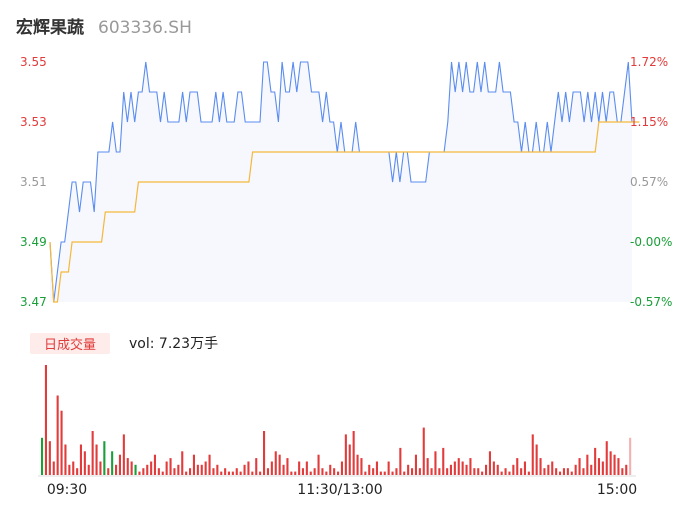 The image size is (686, 524). Describe the element at coordinates (33, 302) in the screenshot. I see `y-left-tick-label: 3.47` at that location.